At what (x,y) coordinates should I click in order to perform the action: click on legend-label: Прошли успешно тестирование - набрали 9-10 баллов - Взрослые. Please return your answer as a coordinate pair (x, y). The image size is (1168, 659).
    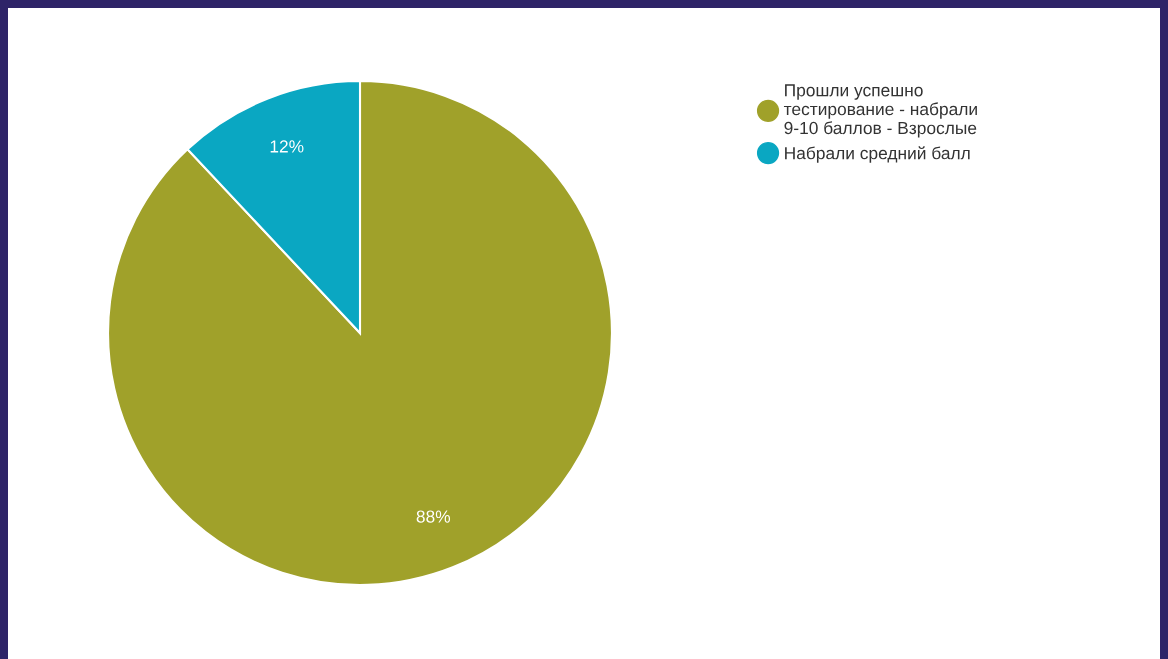
    Looking at the image, I should click on (880, 111).